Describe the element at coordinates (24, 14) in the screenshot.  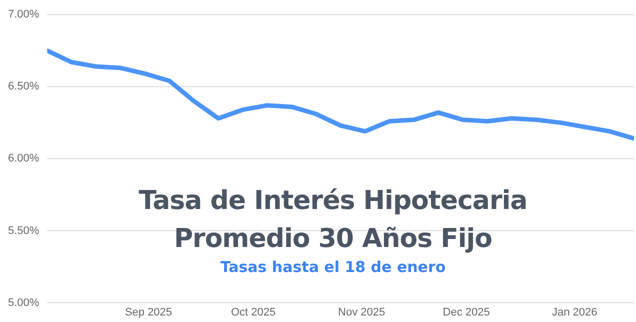
I see `y-tick-label: 7.00%` at that location.